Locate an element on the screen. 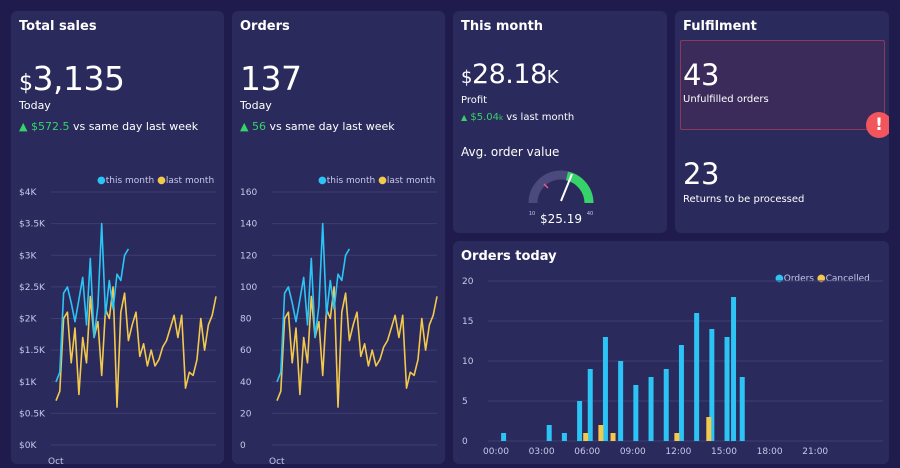 This screenshot has width=900, height=468. x-tick-label: 00:00 is located at coordinates (496, 452).